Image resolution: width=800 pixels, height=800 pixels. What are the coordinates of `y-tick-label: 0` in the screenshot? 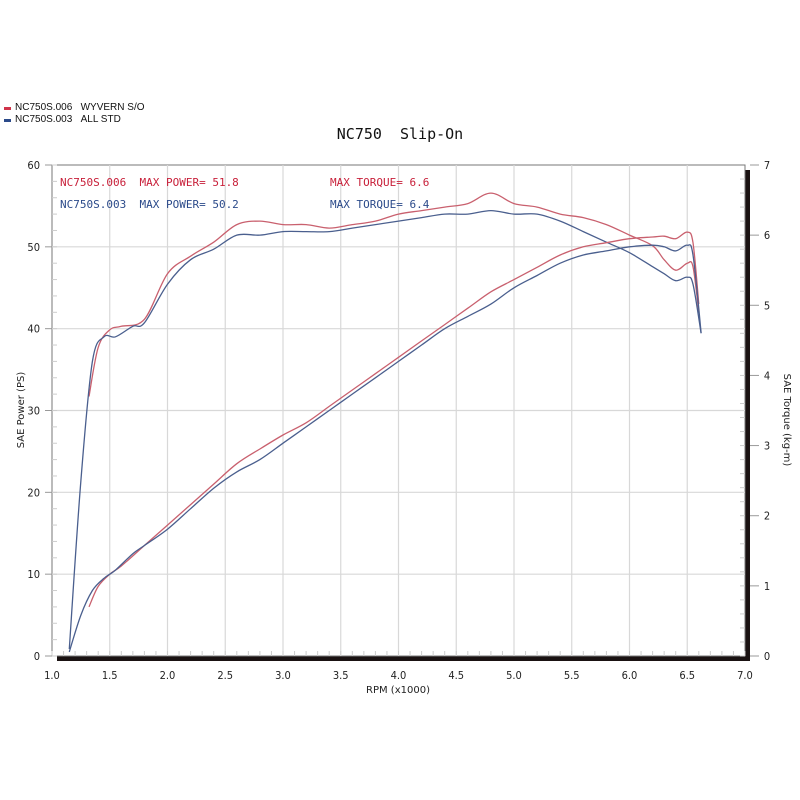 It's located at (37, 656).